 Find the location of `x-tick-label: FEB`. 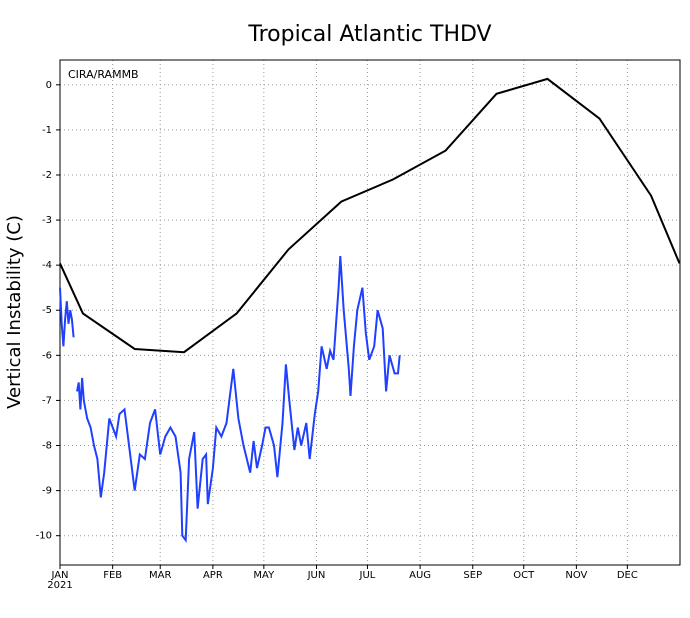

x-tick-label: FEB is located at coordinates (112, 575).